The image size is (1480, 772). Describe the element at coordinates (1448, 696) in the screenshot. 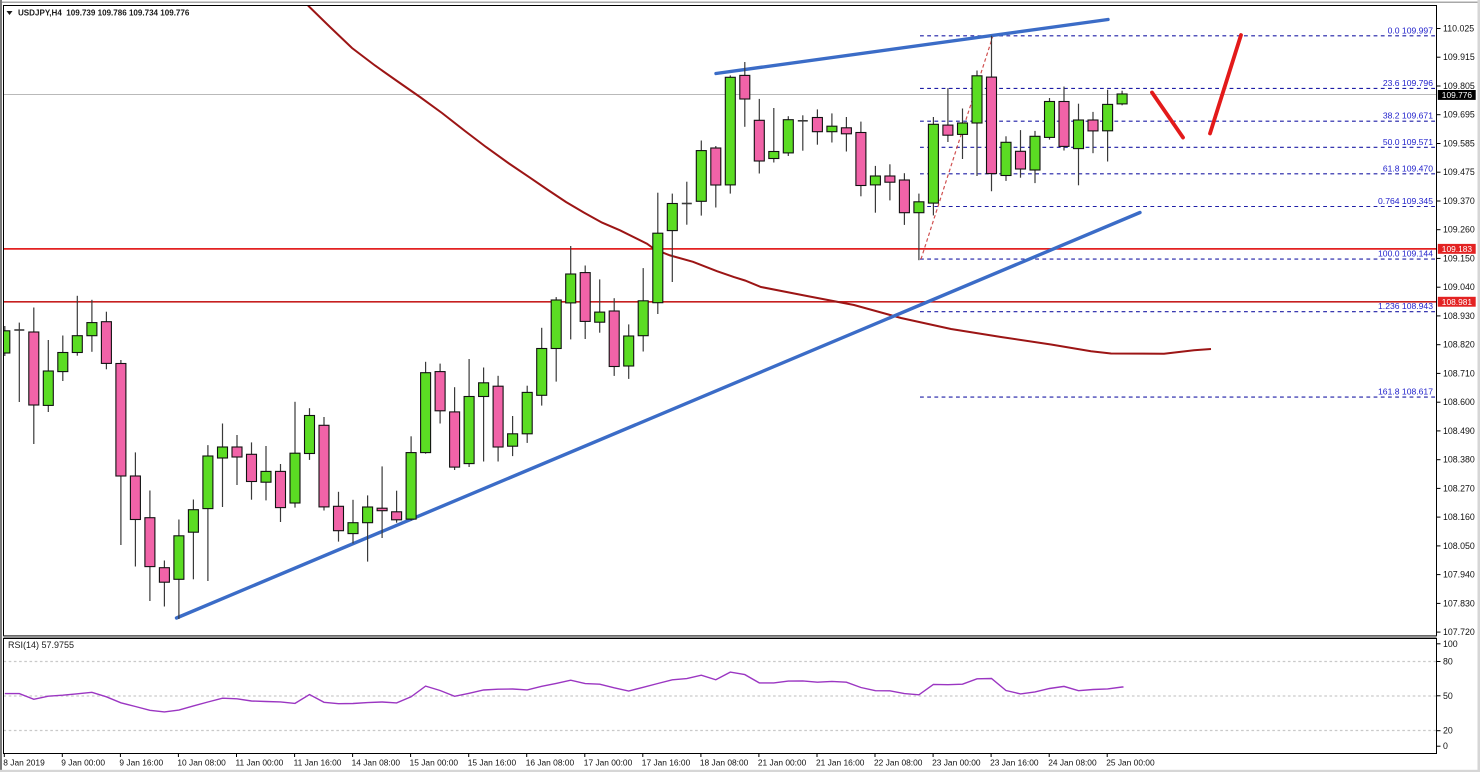

I see `svg-text: 50` at that location.